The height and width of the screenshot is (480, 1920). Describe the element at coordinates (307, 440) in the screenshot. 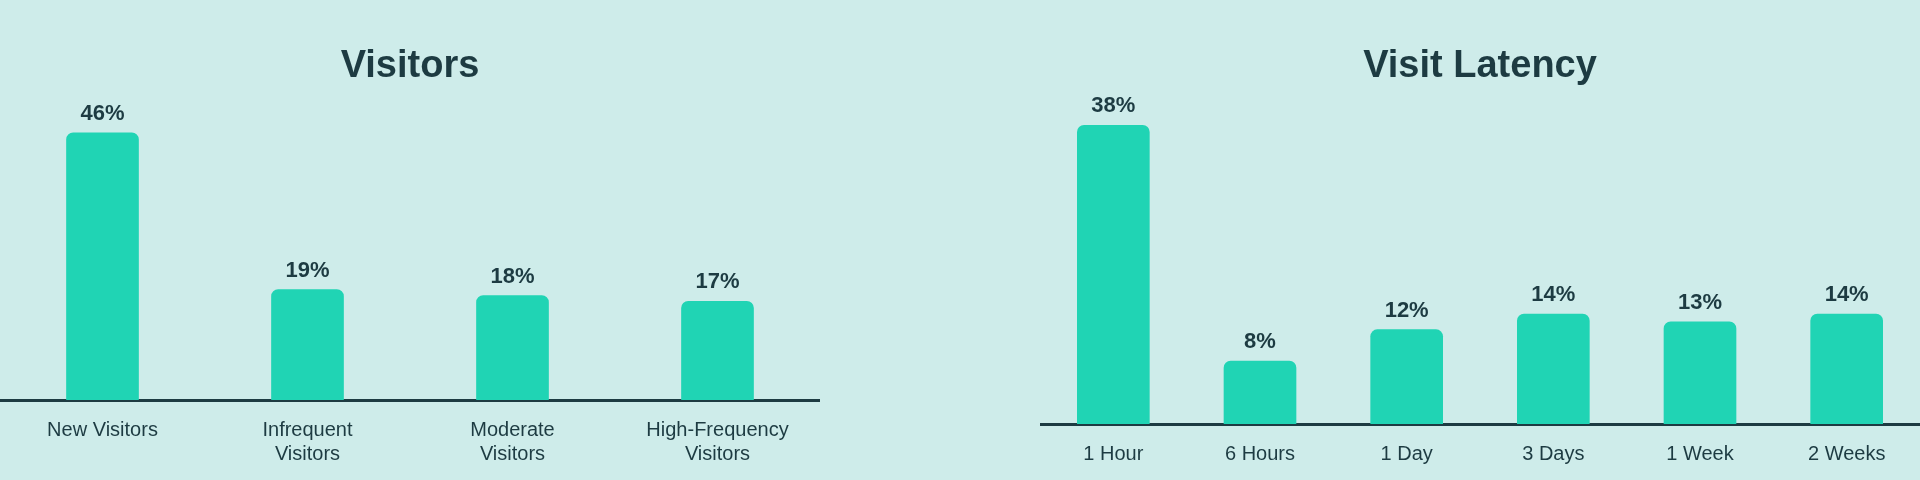

I see `x-tick-label: Infrequent Visitors` at that location.